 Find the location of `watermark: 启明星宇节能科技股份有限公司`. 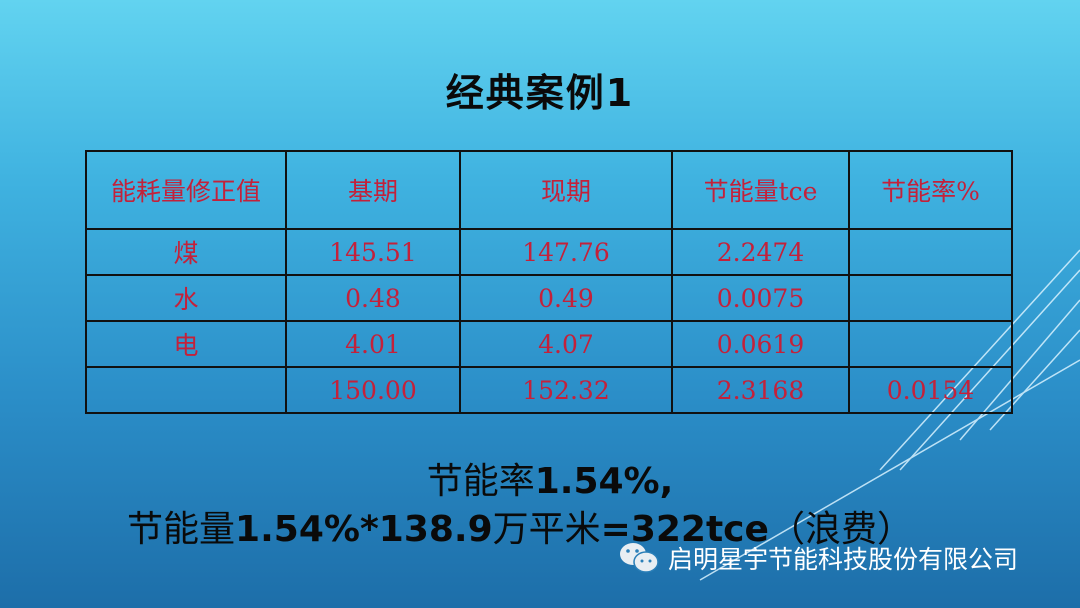

watermark: 启明星宇节能科技股份有限公司 is located at coordinates (818, 558).